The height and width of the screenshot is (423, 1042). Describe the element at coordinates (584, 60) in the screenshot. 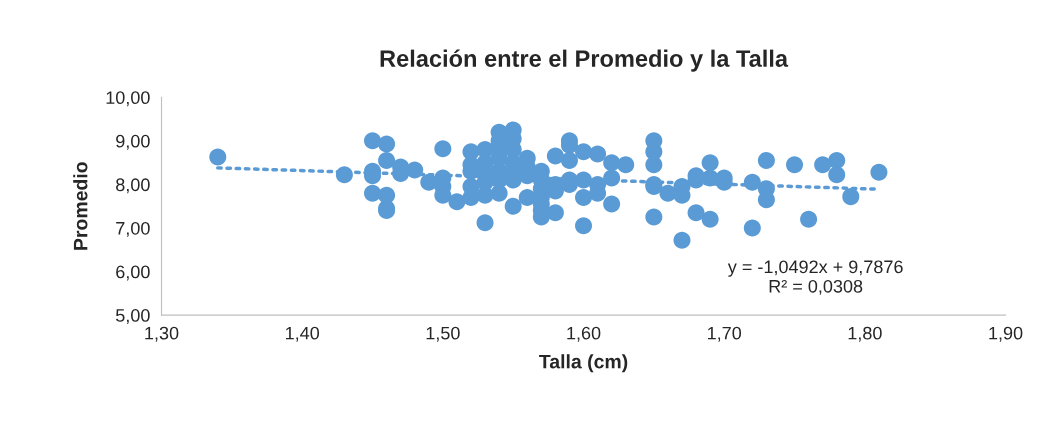

I see `chart-title: Relación entre el Promedio y la Talla` at that location.